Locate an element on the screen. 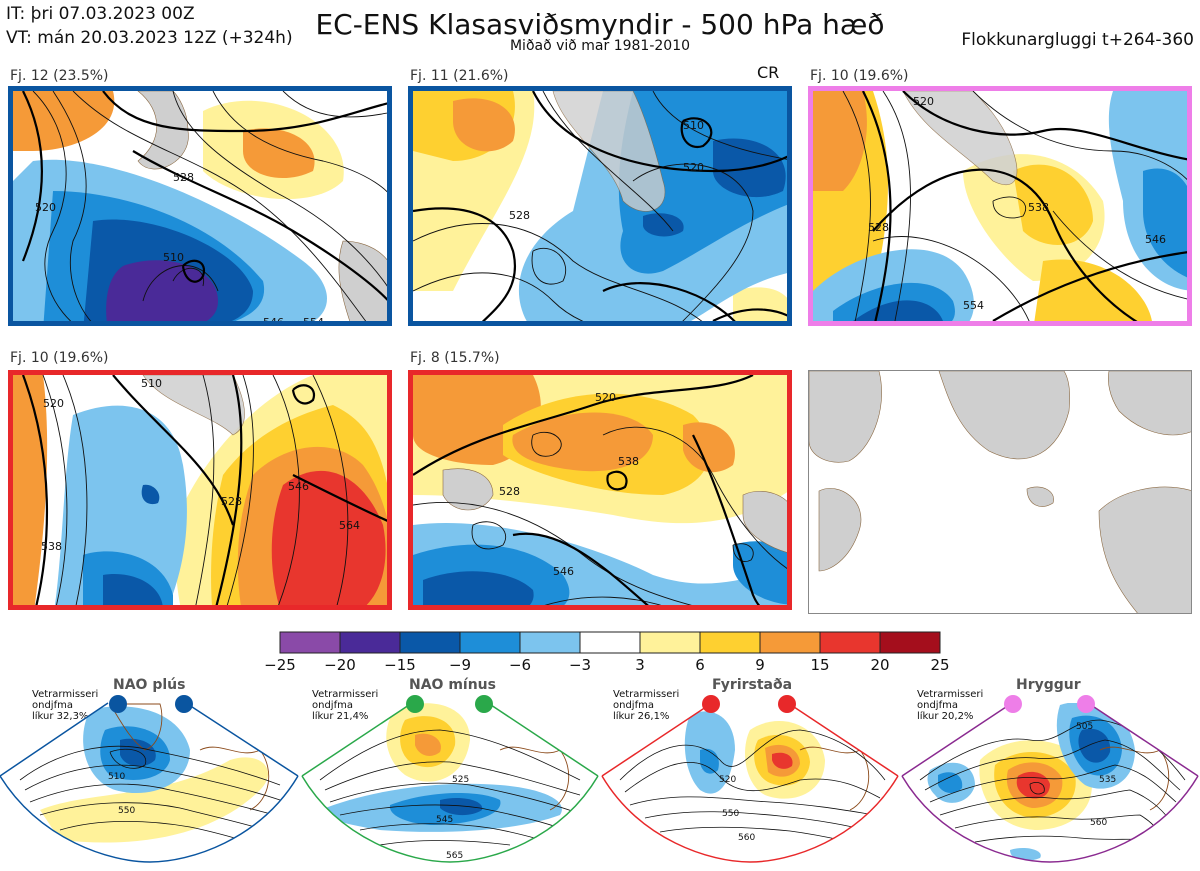 Image resolution: width=1200 pixels, height=871 pixels. cluster-map-4: 510 520 528 538 546 554 564 is located at coordinates (200, 490).